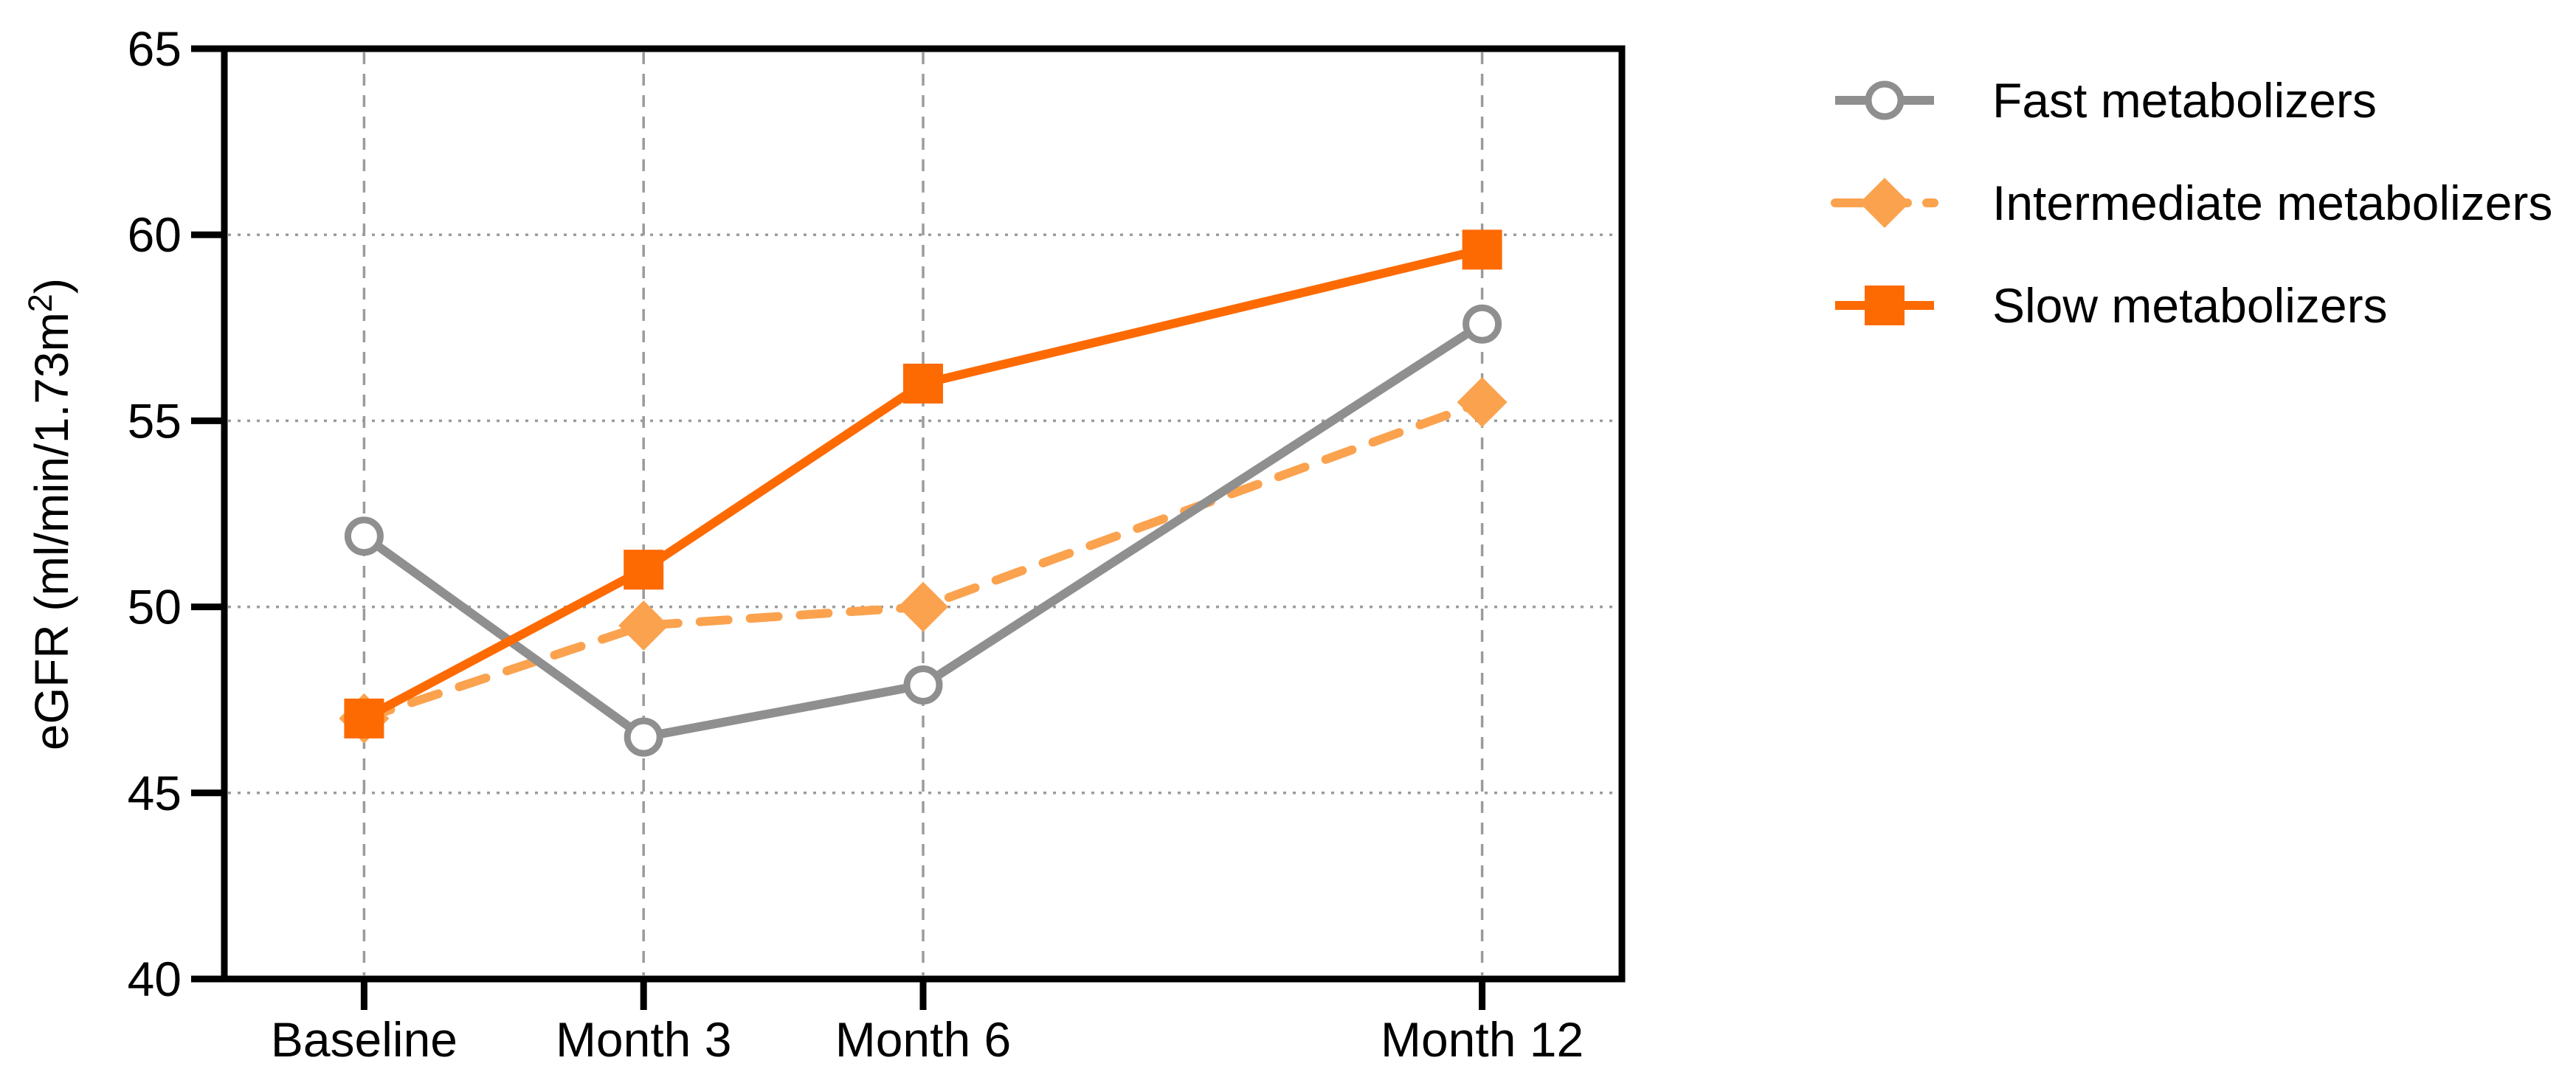 The width and height of the screenshot is (2576, 1083). I want to click on legend-label-slow-metabolizers: Slow metabolizers, so click(2190, 305).